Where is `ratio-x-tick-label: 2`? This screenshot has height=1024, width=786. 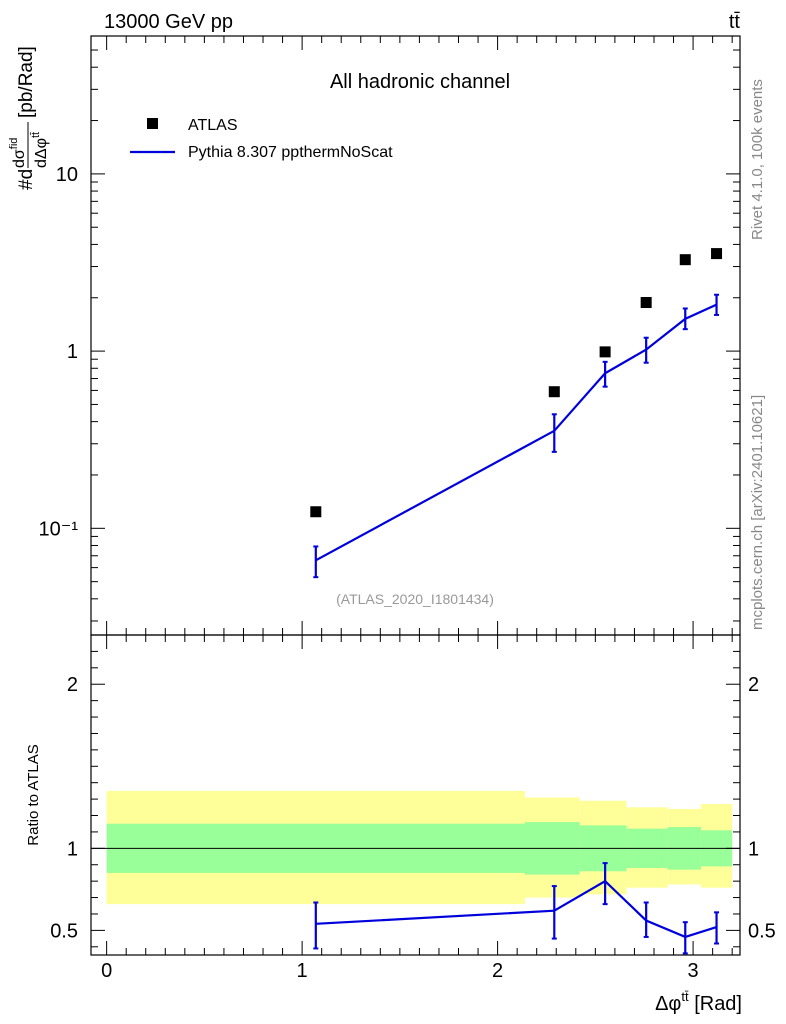 ratio-x-tick-label: 2 is located at coordinates (497, 971).